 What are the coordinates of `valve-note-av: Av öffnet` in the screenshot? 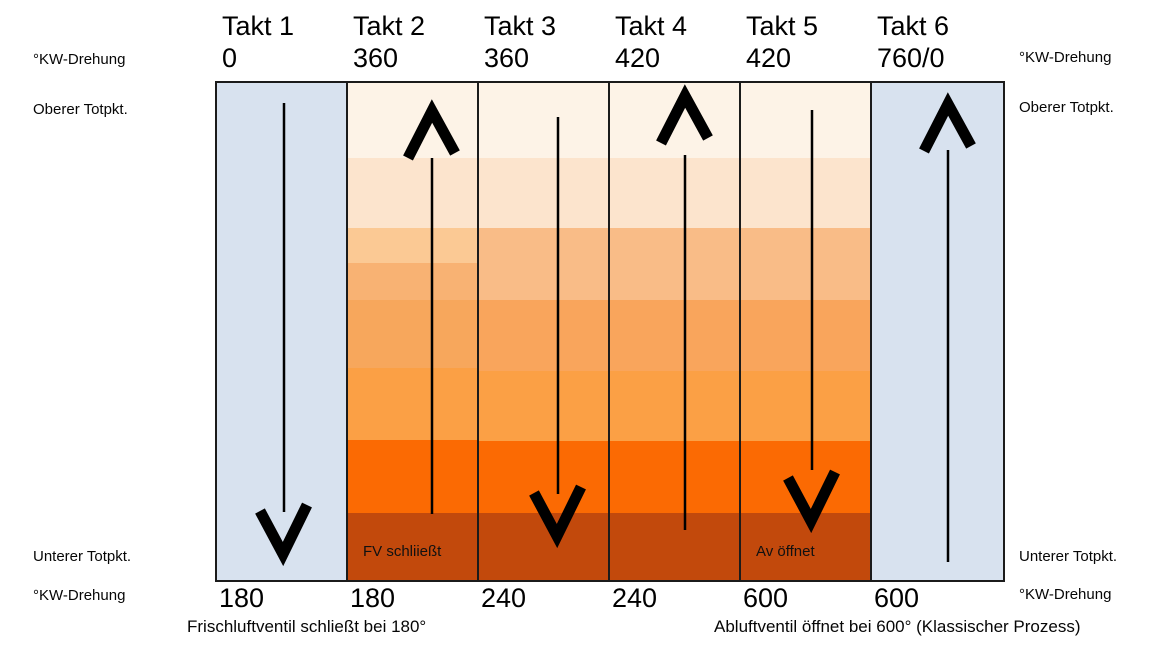 It's located at (785, 551).